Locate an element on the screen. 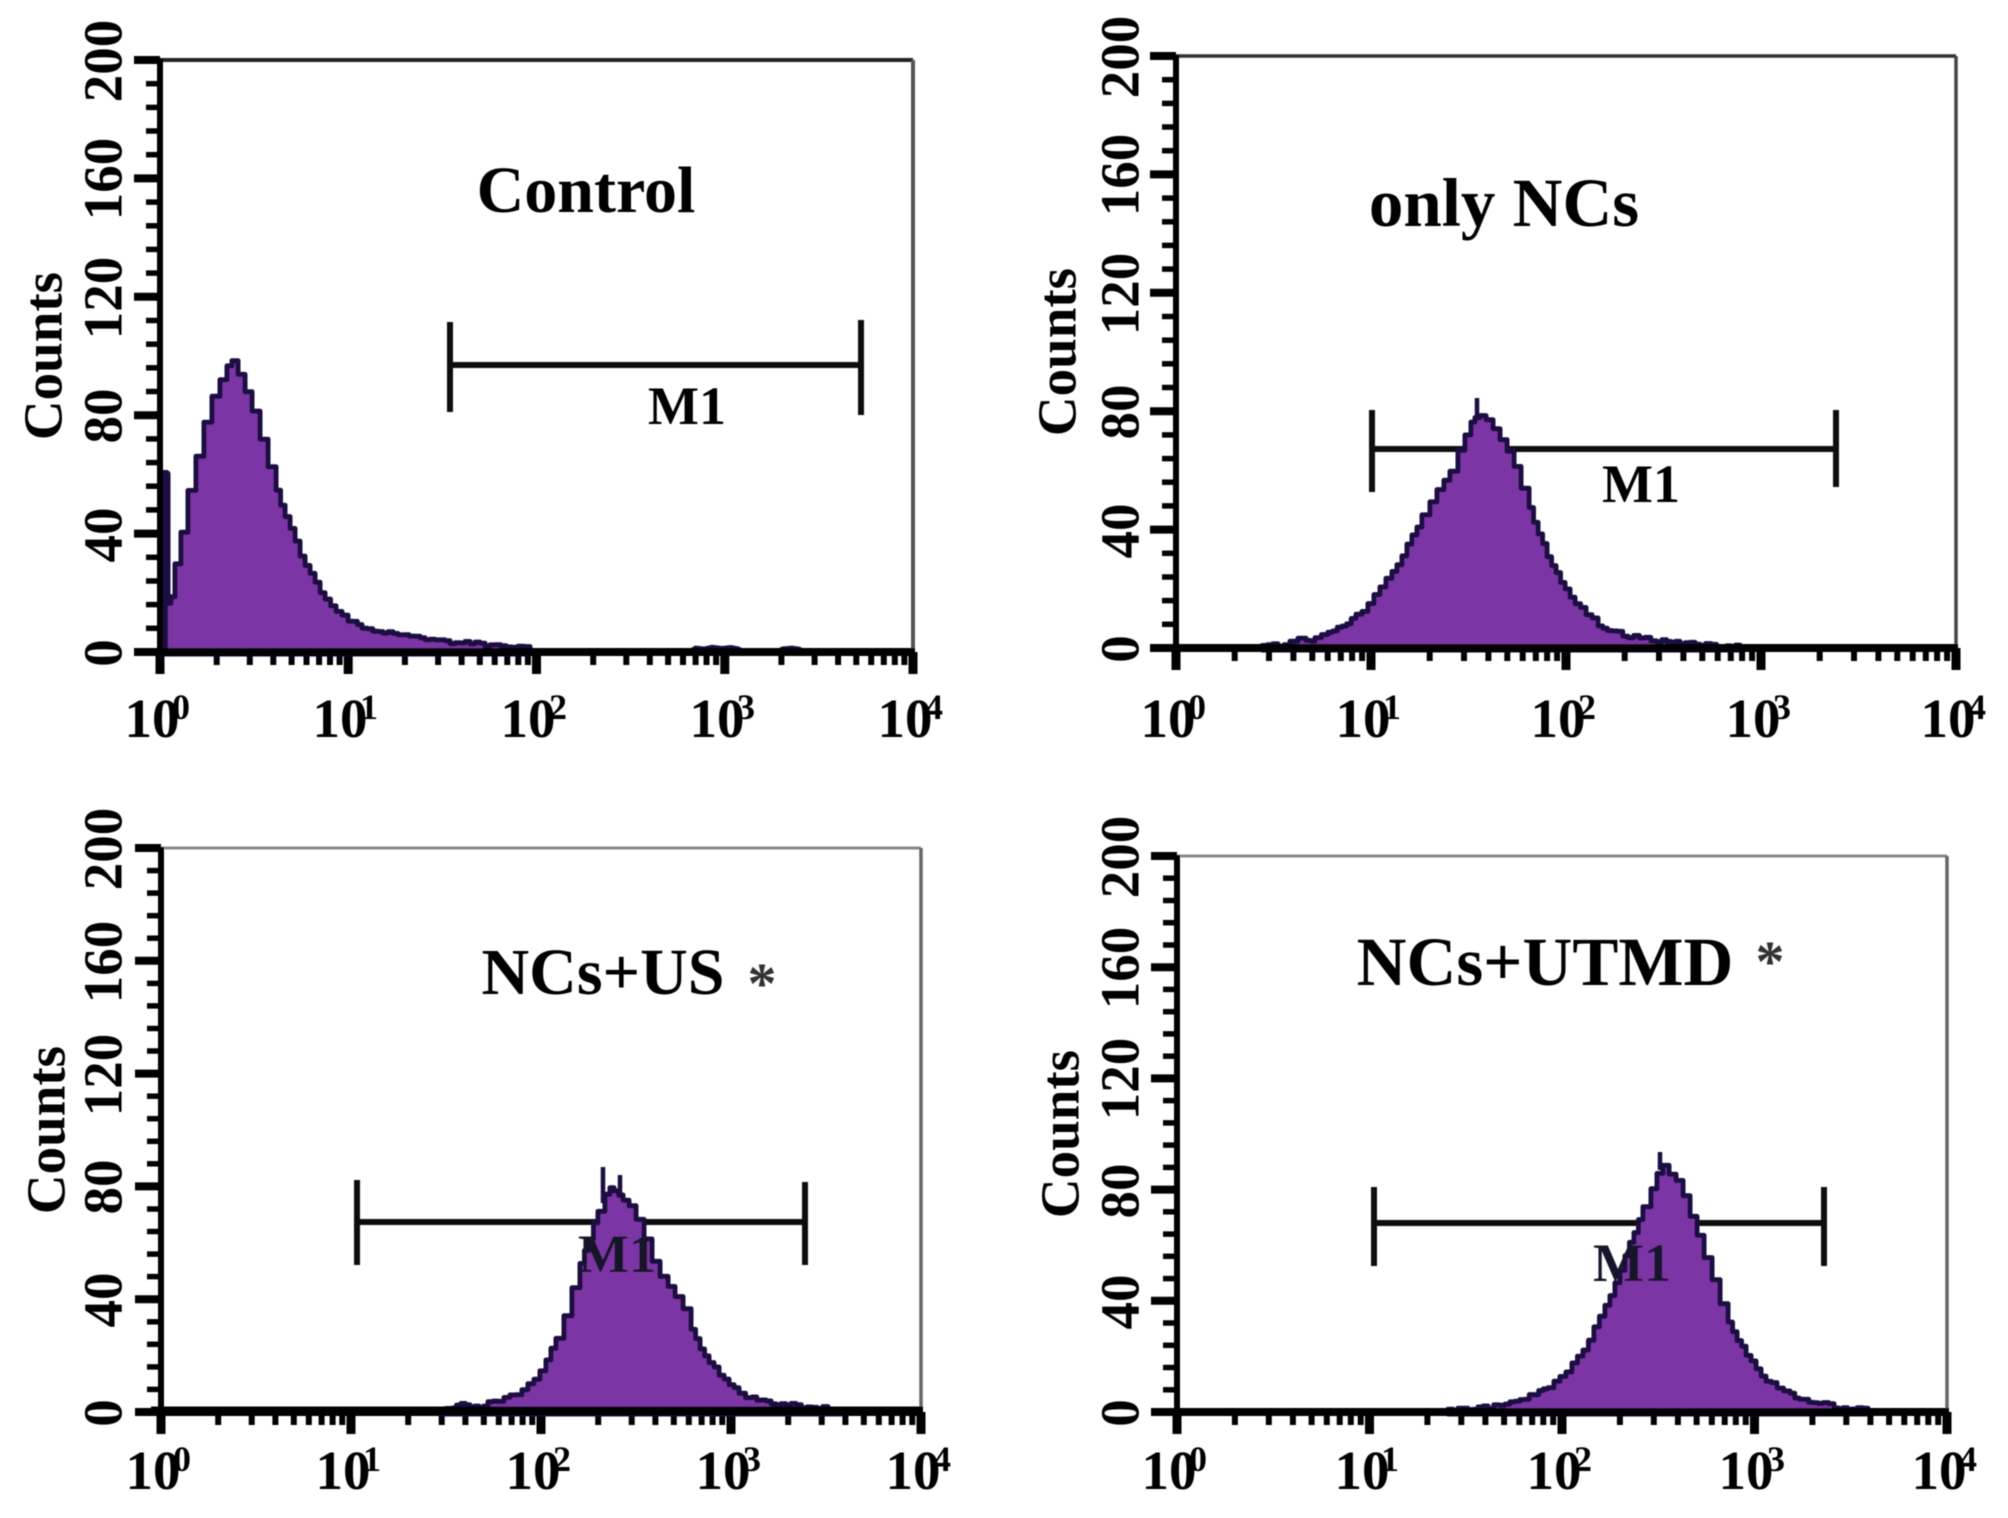 This screenshot has width=2008, height=1518. svg-text: only NCs is located at coordinates (1504, 203).